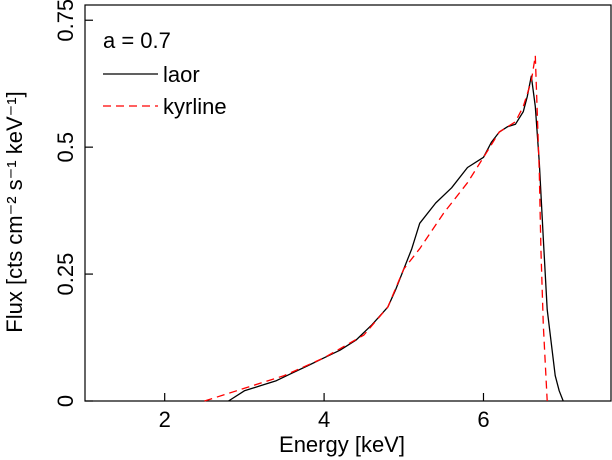 The width and height of the screenshot is (612, 460). Describe the element at coordinates (65, 147) in the screenshot. I see `y-tick-label: 0.5` at that location.